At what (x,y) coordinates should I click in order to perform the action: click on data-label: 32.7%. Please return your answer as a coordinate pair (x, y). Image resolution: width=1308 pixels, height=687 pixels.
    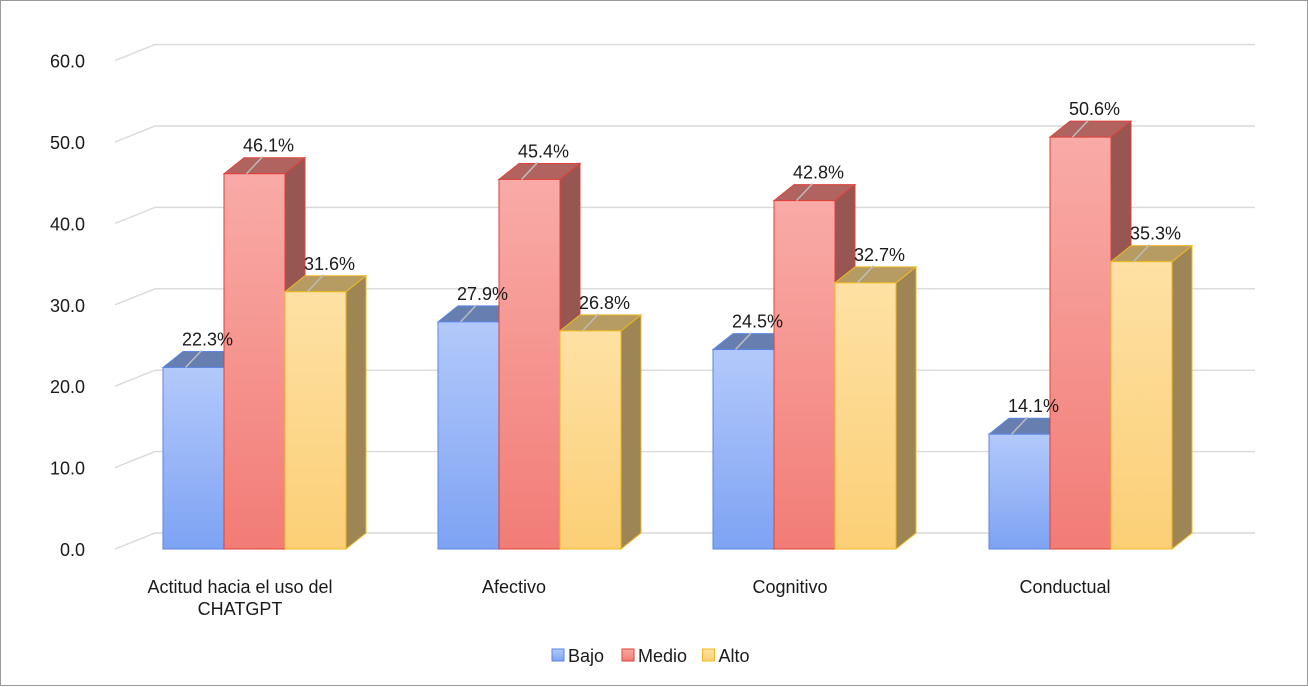
    Looking at the image, I should click on (879, 255).